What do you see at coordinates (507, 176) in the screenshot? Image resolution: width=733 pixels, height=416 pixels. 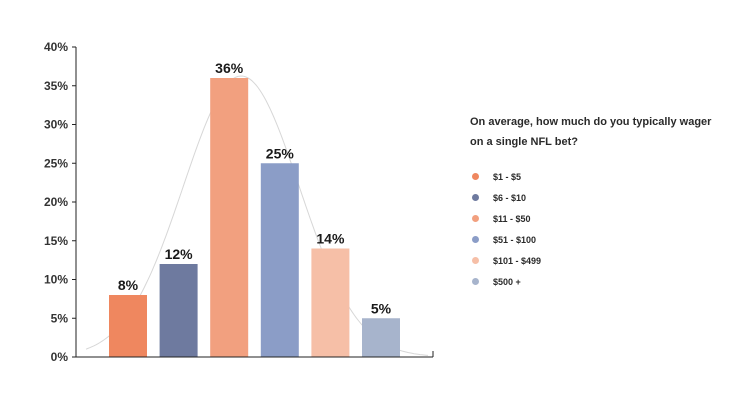 I see `legend-label: $1 - $5` at bounding box center [507, 176].